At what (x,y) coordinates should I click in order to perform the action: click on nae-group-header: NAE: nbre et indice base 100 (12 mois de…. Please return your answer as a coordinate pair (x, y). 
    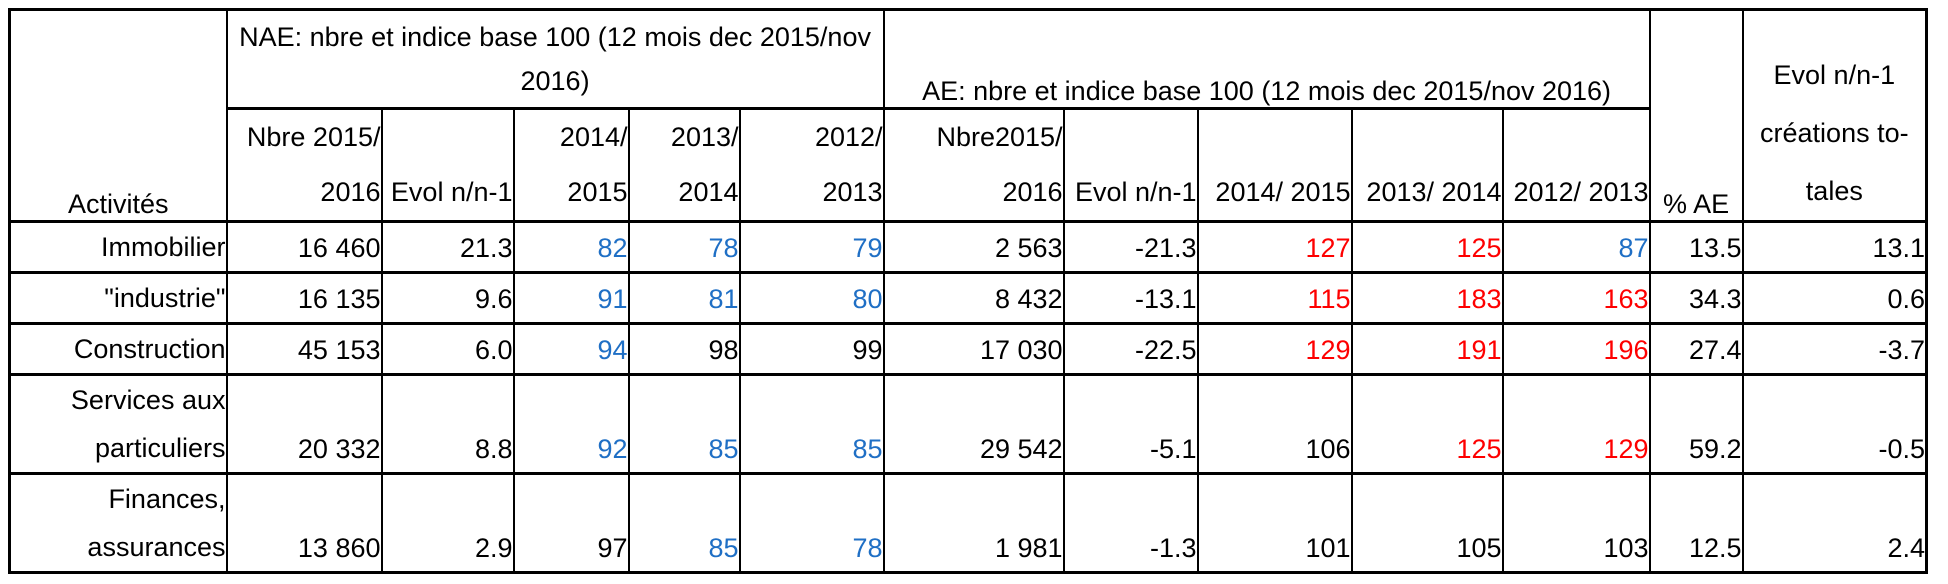
    Looking at the image, I should click on (555, 59).